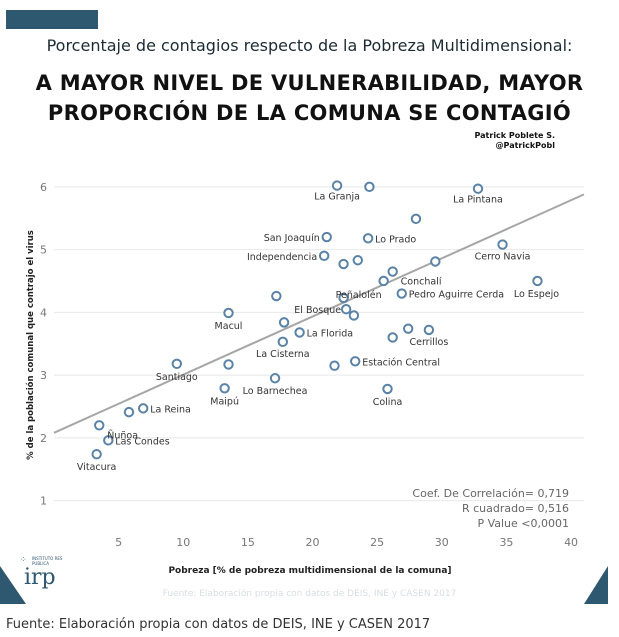 The width and height of the screenshot is (619, 637). Describe the element at coordinates (313, 542) in the screenshot. I see `x-tick-label: 20` at that location.